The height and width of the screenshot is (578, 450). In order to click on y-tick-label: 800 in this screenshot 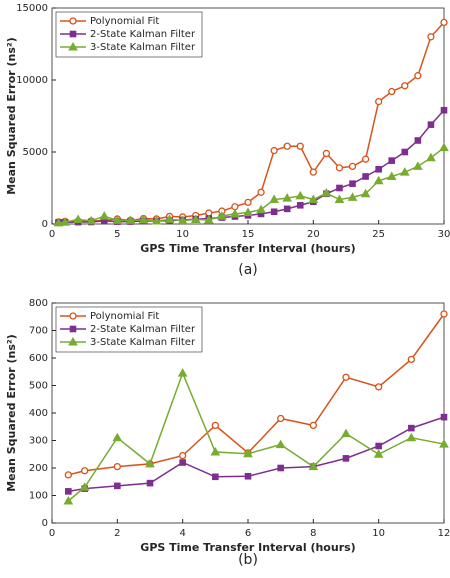, I will do `click(38, 303)`.